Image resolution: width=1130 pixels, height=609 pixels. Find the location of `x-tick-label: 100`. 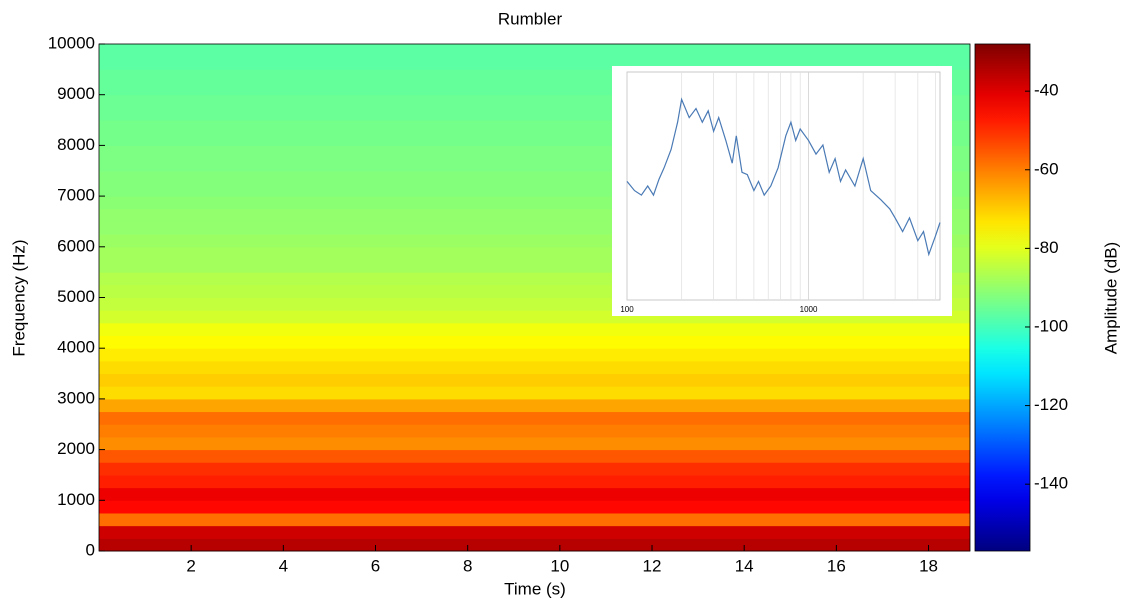

x-tick-label: 100 is located at coordinates (627, 309).